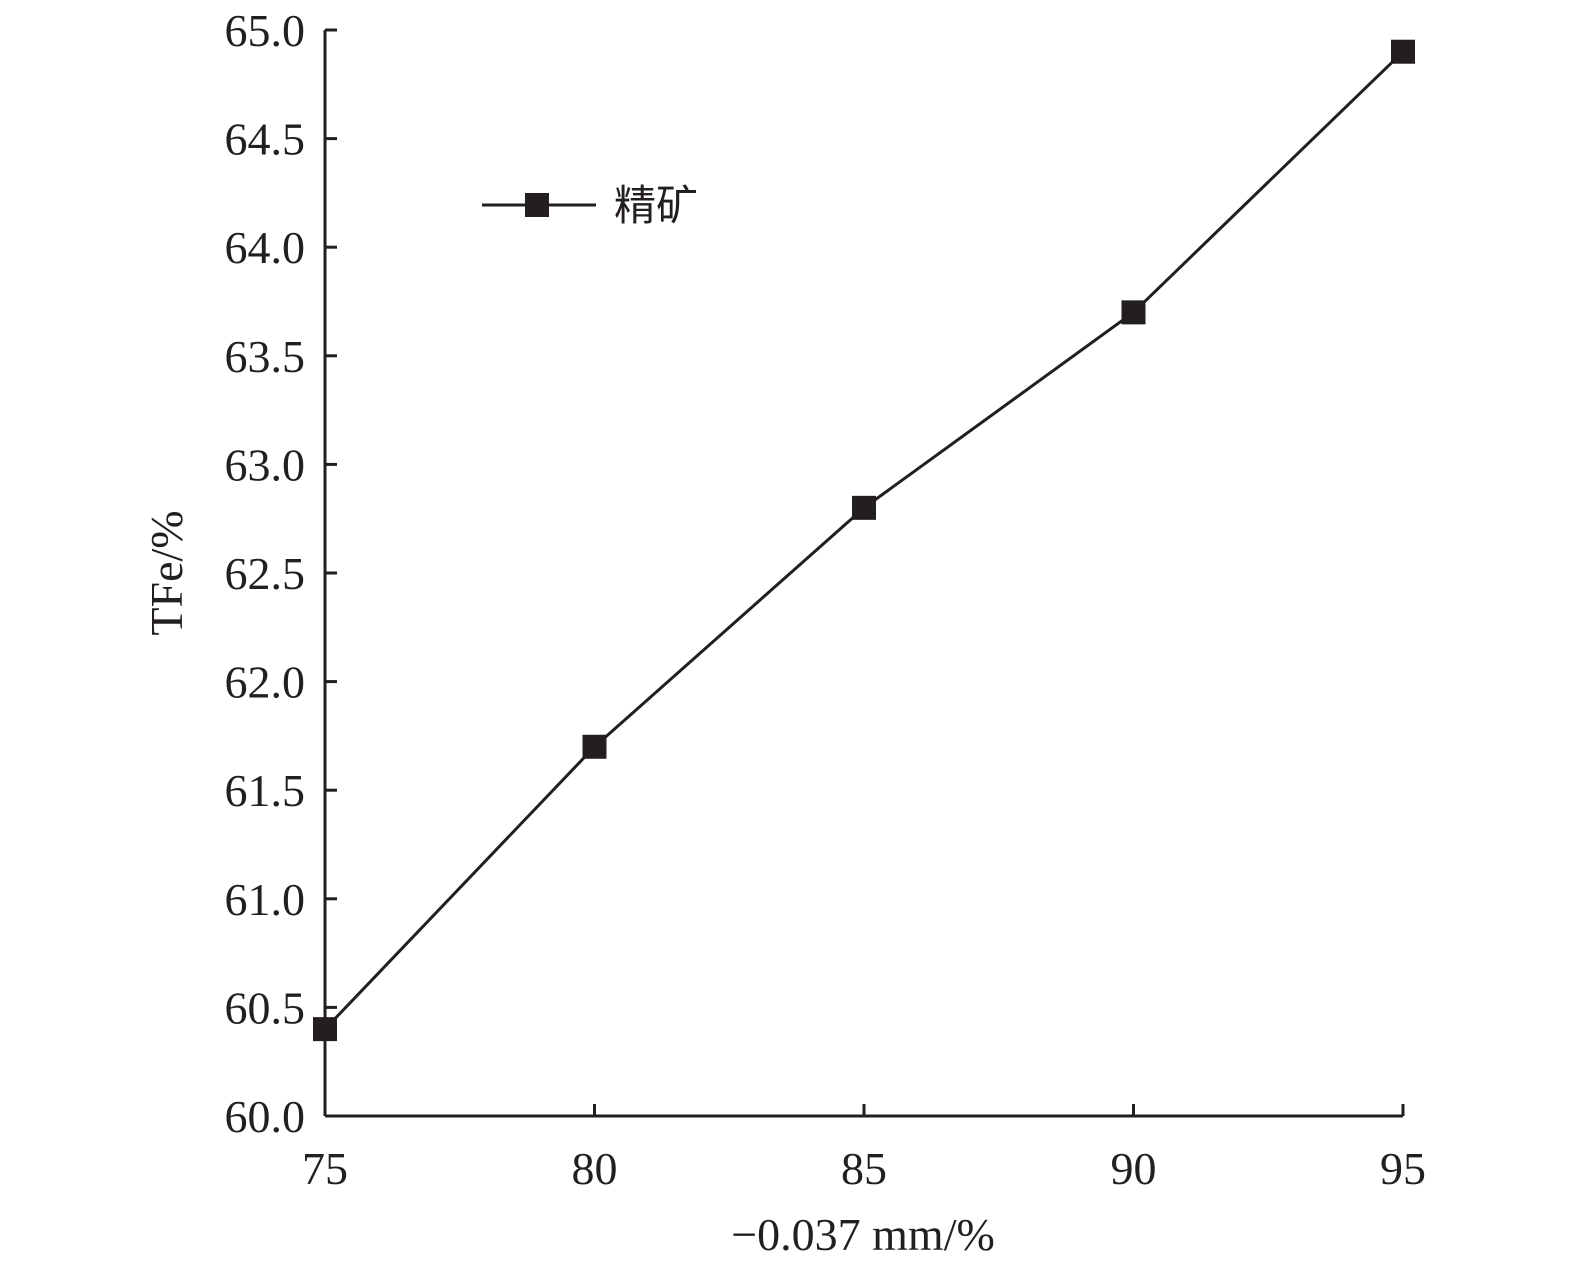 Image resolution: width=1575 pixels, height=1272 pixels. I want to click on y-tick-label: 61.0, so click(265, 899).